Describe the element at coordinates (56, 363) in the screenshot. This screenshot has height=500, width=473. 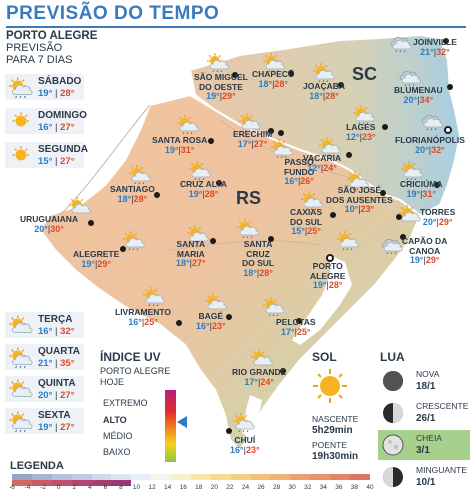
I see `forecast-day-temps: 21° | 35°` at that location.